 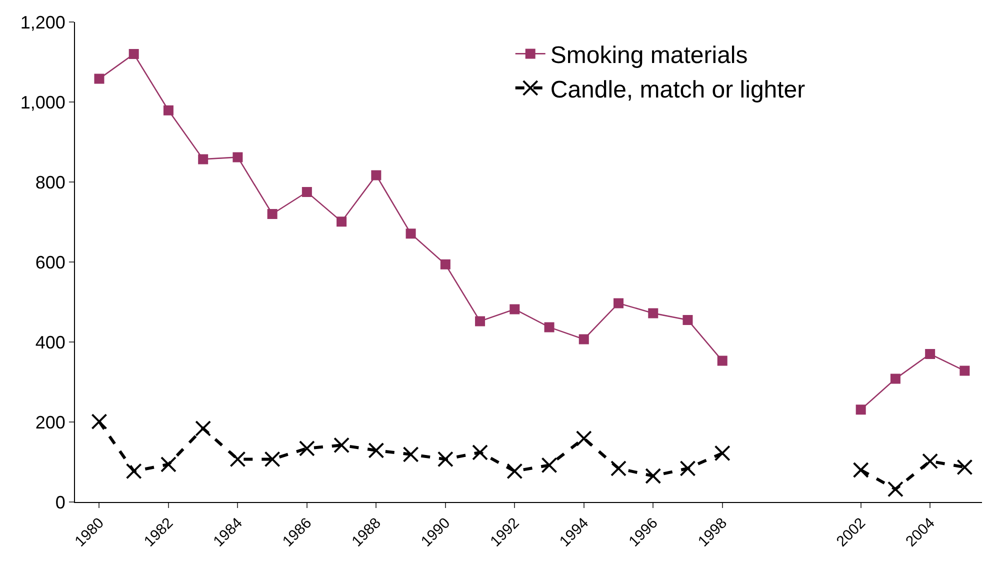 What do you see at coordinates (50, 262) in the screenshot?
I see `y-tick-label: 600` at bounding box center [50, 262].